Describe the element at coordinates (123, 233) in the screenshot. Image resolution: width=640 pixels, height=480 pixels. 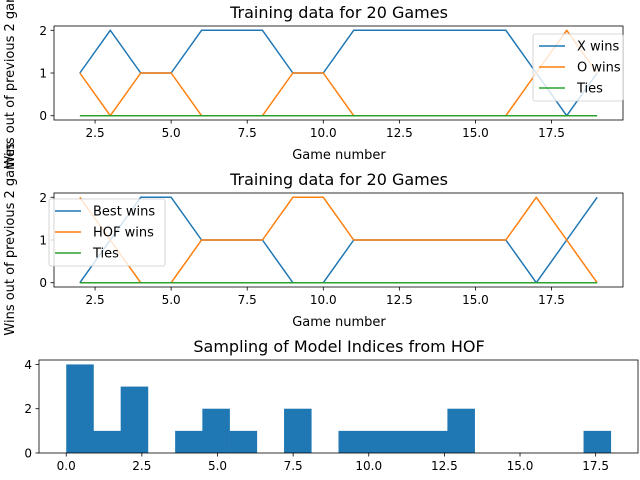
I see `legend-label: HOF wins` at that location.